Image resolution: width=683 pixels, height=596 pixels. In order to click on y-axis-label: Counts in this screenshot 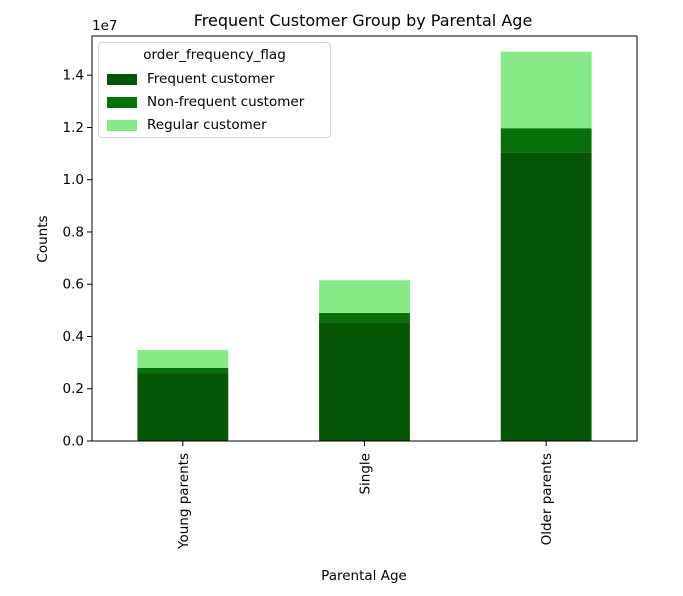, I will do `click(43, 238)`.